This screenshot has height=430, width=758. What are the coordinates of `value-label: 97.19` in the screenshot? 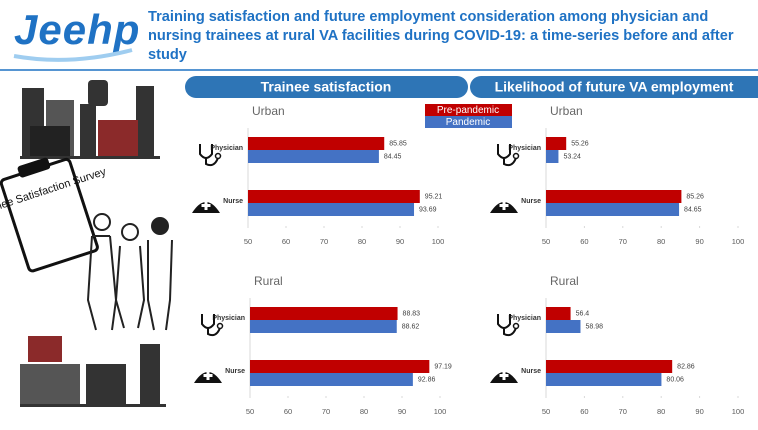 It's located at (443, 366).